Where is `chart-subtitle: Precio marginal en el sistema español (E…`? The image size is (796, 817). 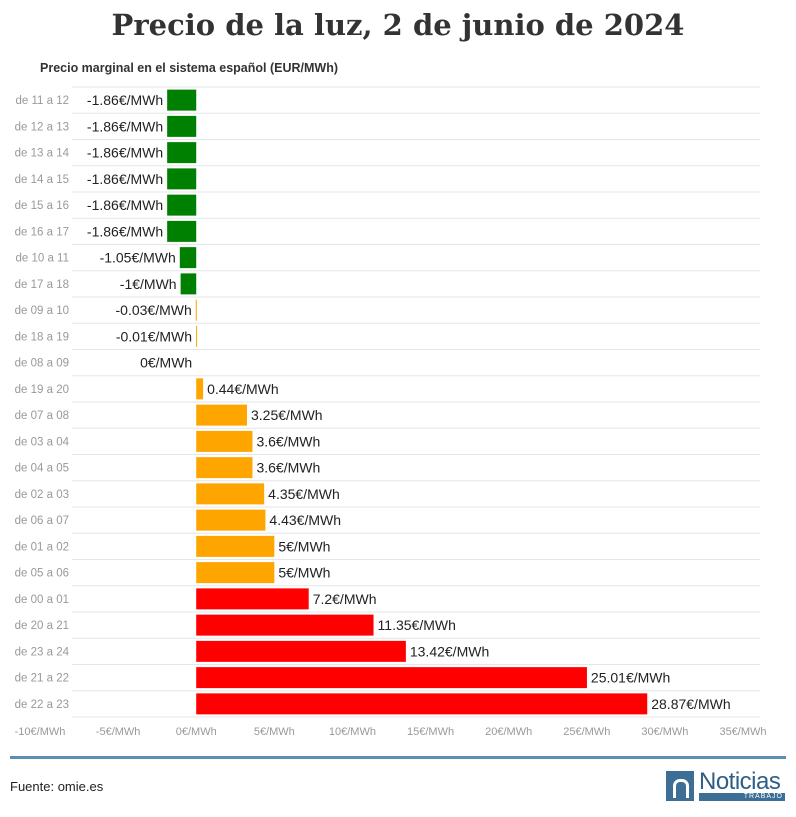 chart-subtitle: Precio marginal en el sistema español (E… is located at coordinates (189, 68).